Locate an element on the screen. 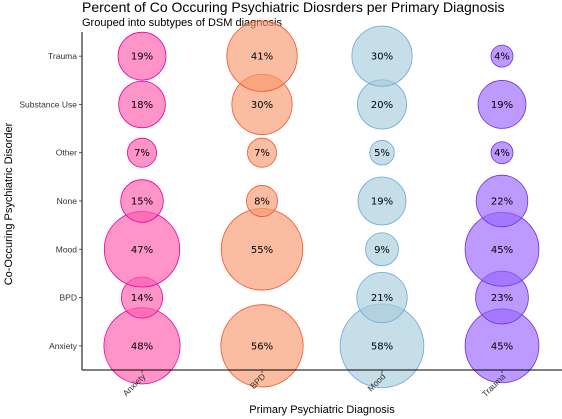 The width and height of the screenshot is (562, 419). bubble-mood-other is located at coordinates (382, 153).